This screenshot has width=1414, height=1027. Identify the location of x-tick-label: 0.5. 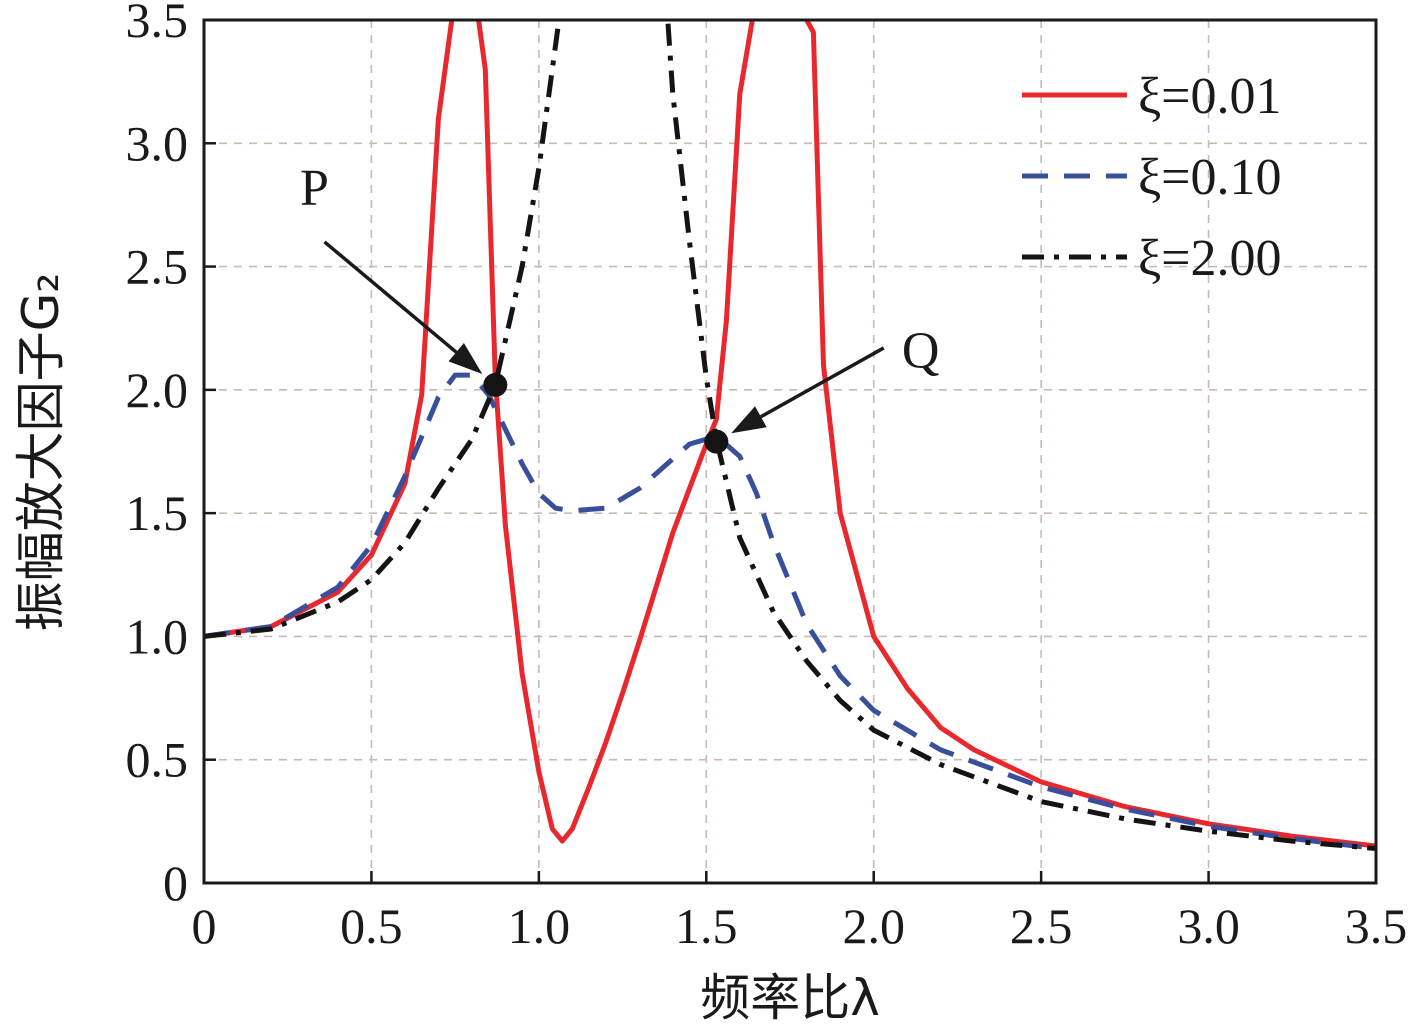
(371, 926).